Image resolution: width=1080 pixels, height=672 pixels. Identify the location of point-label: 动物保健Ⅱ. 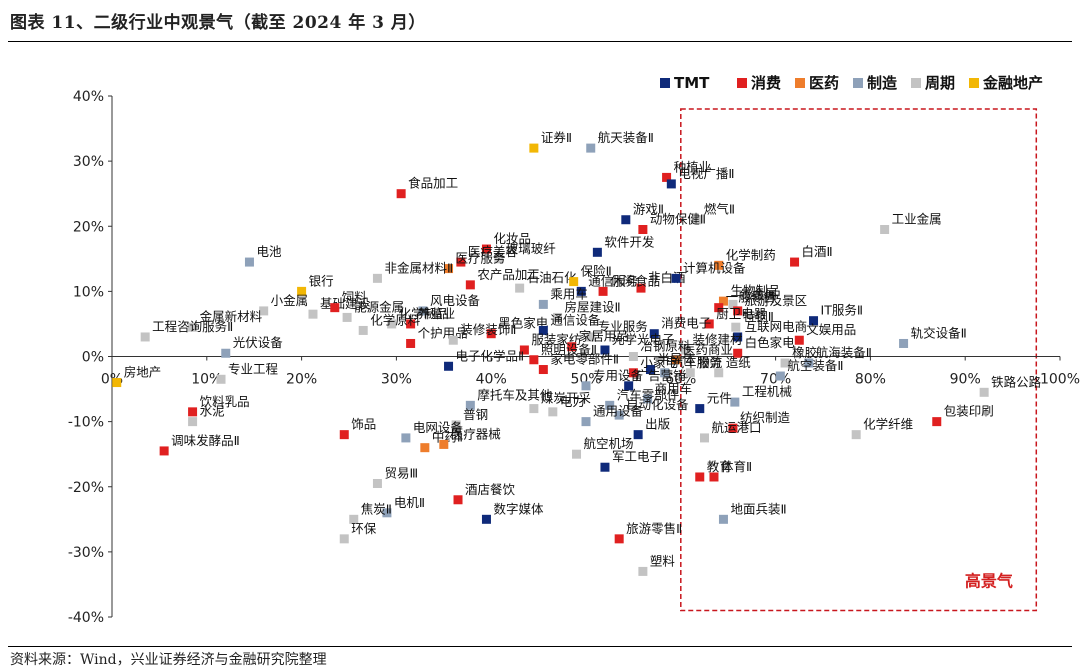
(678, 219).